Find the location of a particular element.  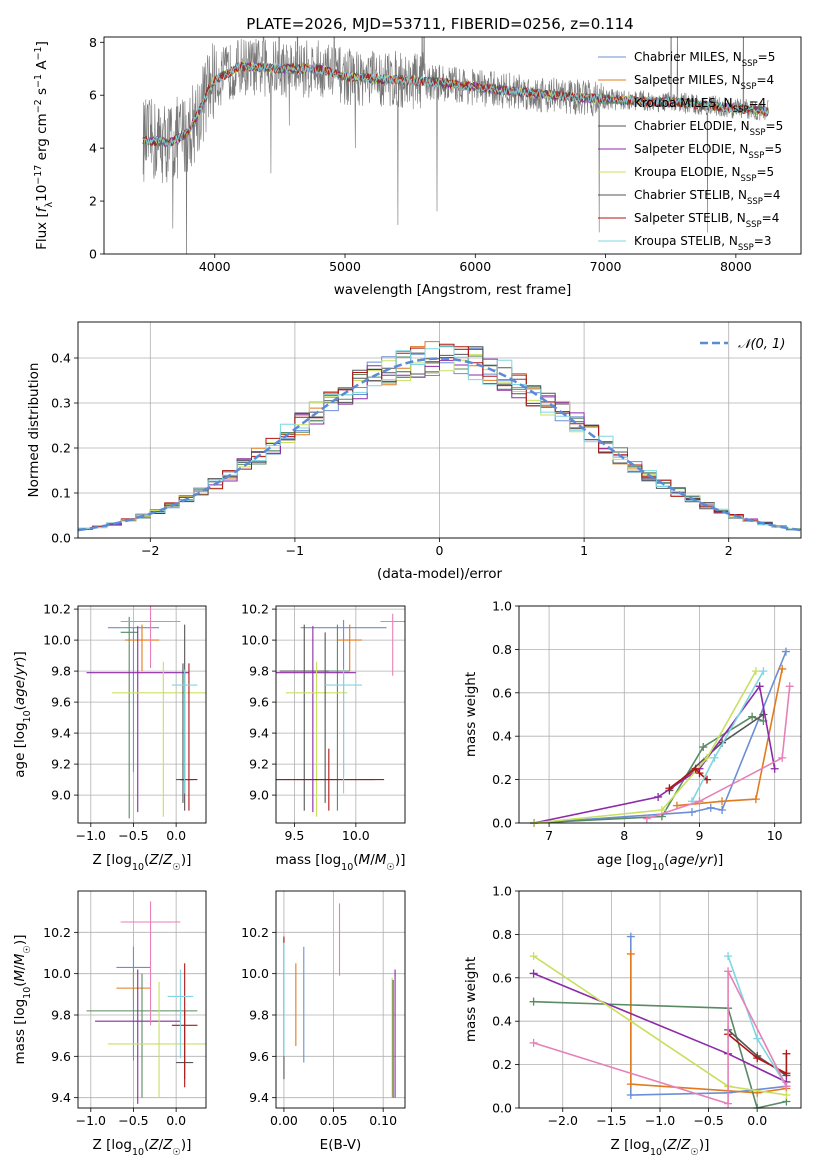

y-tick-label: 6 is located at coordinates (93, 95).